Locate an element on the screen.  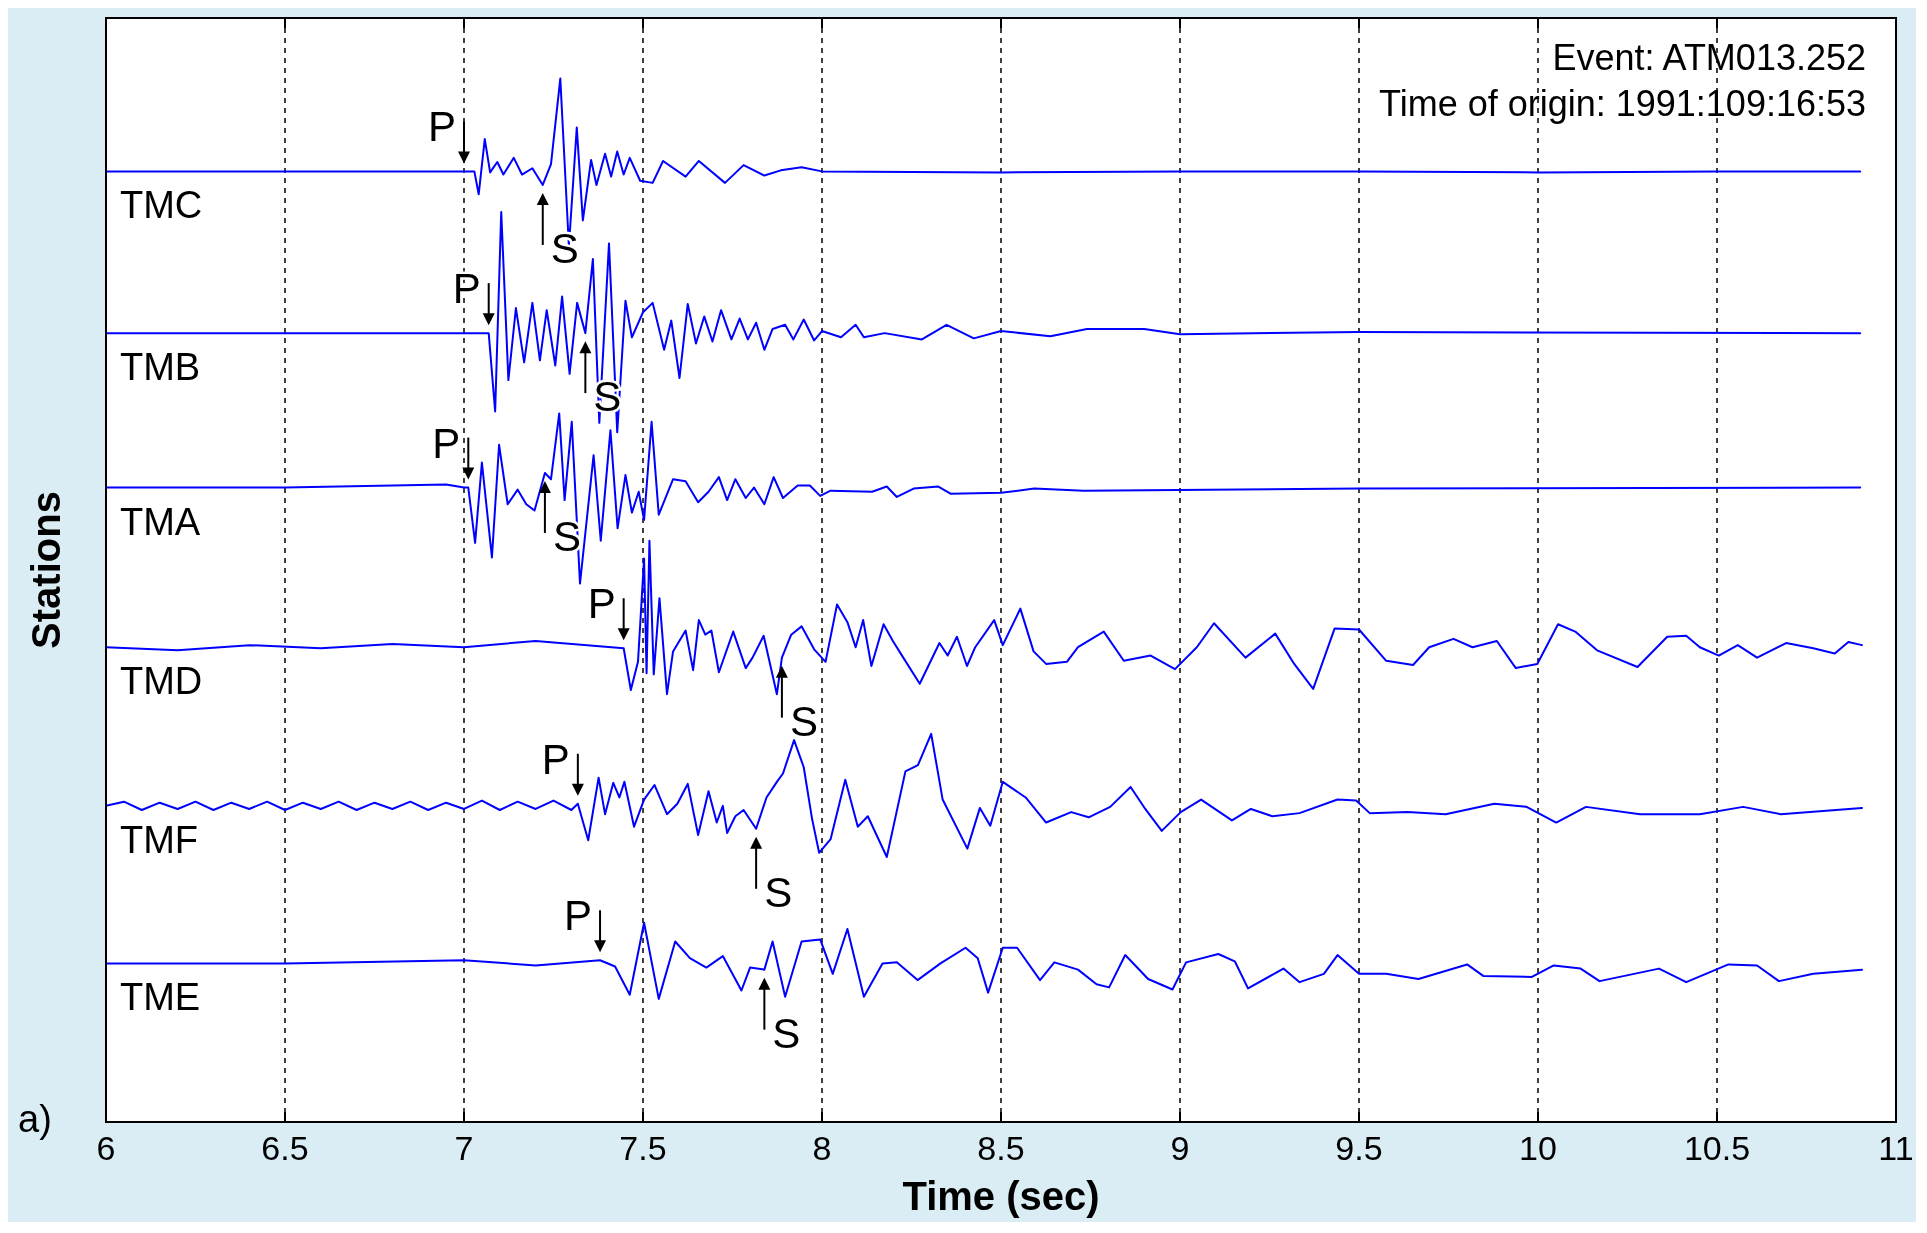
y-axis-title: Stations is located at coordinates (46, 570).